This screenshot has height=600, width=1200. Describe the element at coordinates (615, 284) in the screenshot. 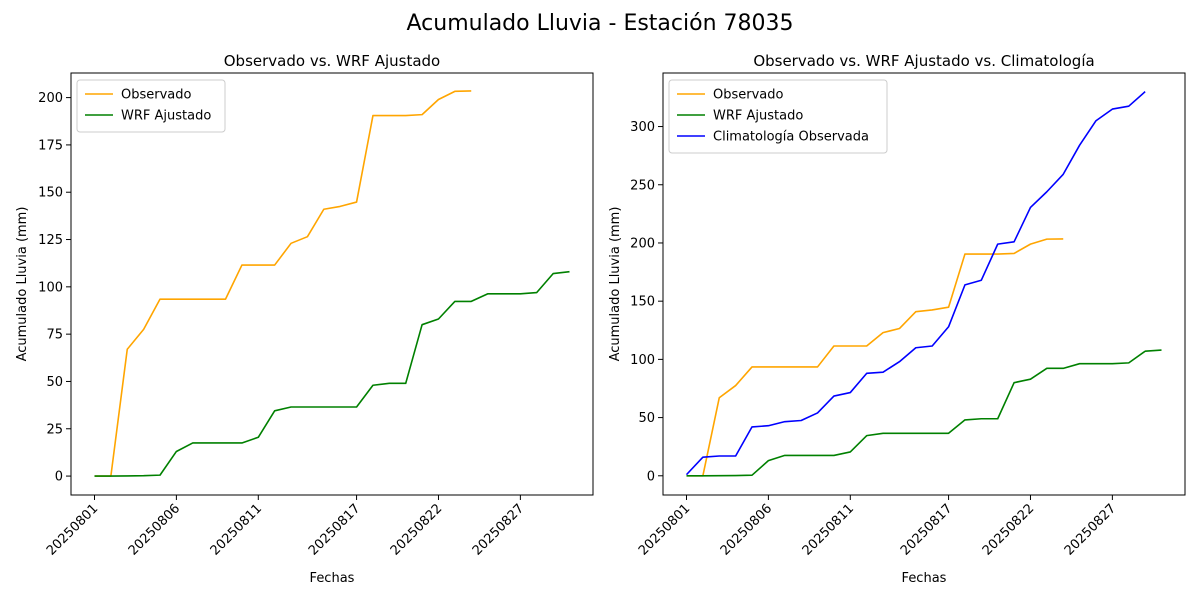

I see `chart-right-y-label: Acumulado Lluvia (mm)` at that location.